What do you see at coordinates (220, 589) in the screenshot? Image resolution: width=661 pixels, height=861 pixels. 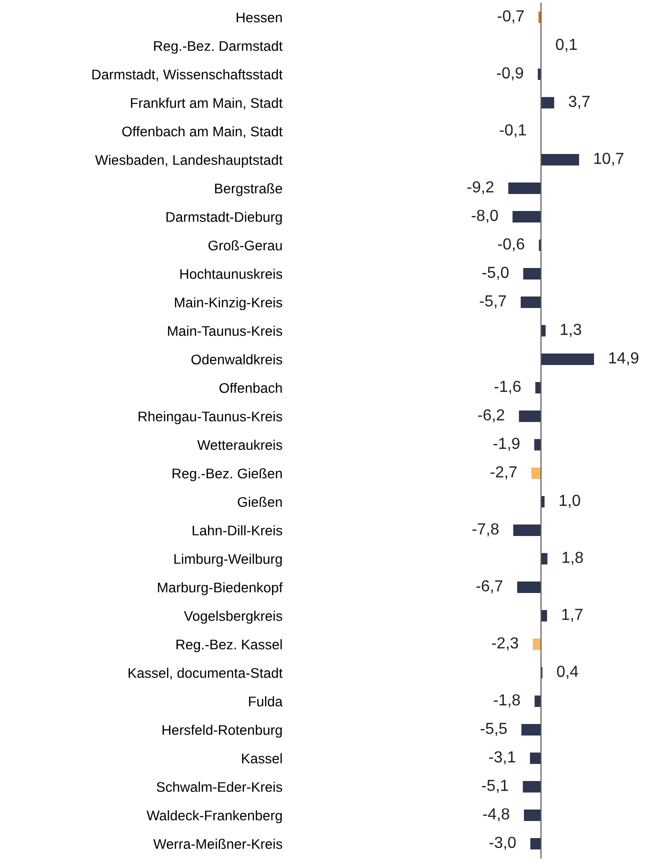 I see `y-tick-label: Marburg-Biedenkopf` at bounding box center [220, 589].